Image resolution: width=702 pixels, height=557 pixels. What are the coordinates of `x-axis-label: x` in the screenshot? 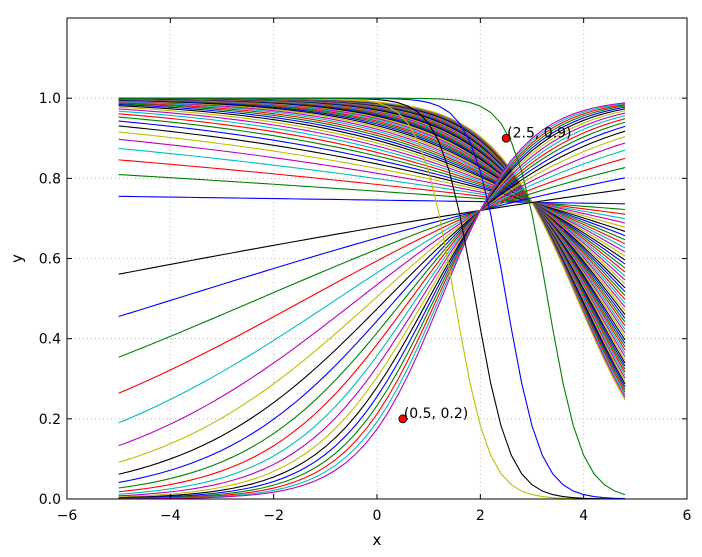 It's located at (377, 540).